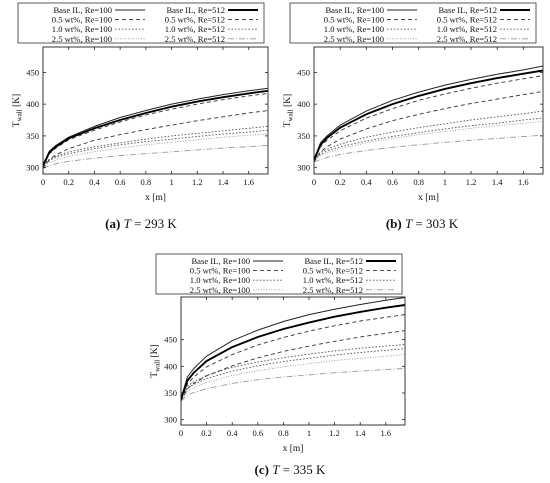  Describe the element at coordinates (302, 469) in the screenshot. I see `caption-value: = 335 K` at that location.